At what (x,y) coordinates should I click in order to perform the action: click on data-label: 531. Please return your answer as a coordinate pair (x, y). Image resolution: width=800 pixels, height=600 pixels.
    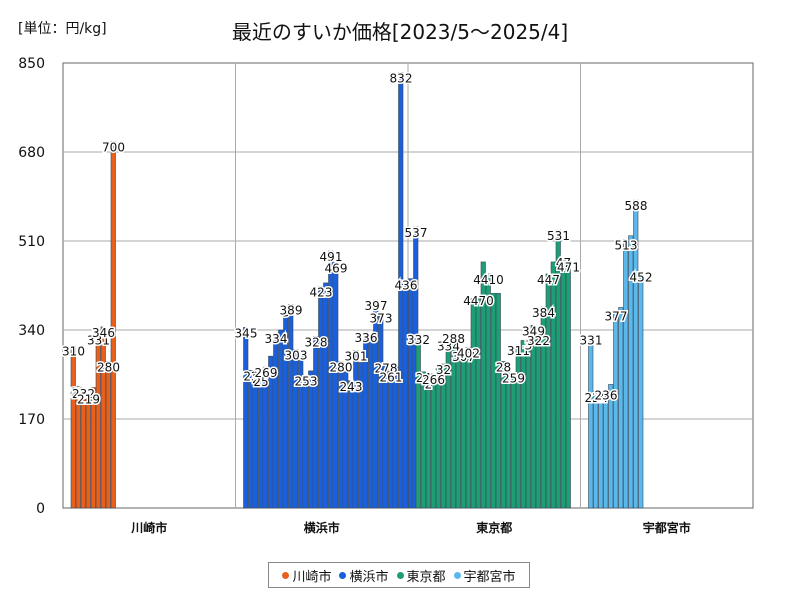
    Looking at the image, I should click on (558, 236).